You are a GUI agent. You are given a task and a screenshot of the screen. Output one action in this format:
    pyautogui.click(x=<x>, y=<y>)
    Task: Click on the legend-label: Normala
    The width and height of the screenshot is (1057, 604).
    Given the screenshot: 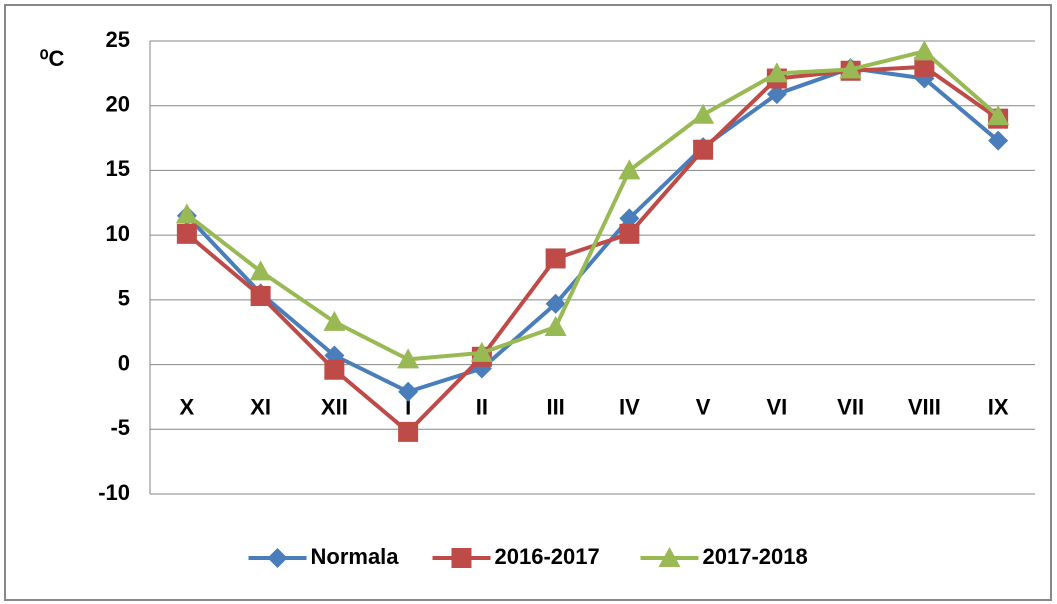 What is the action you would take?
    pyautogui.click(x=355, y=556)
    